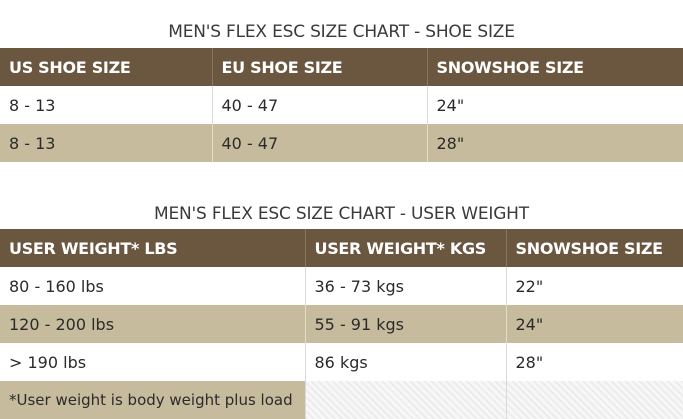 The image size is (683, 419). I want to click on user-weight-kgs-cell: 36 - 73 kgs, so click(406, 286).